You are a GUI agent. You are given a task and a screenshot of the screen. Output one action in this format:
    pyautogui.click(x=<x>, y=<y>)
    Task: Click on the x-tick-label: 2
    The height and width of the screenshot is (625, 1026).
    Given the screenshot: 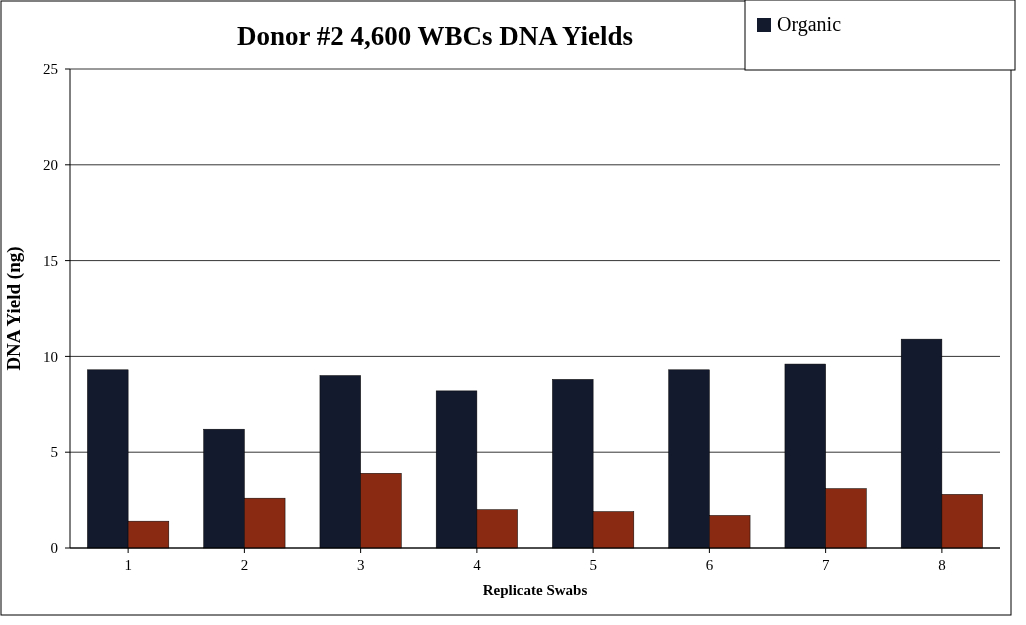 What is the action you would take?
    pyautogui.click(x=244, y=565)
    